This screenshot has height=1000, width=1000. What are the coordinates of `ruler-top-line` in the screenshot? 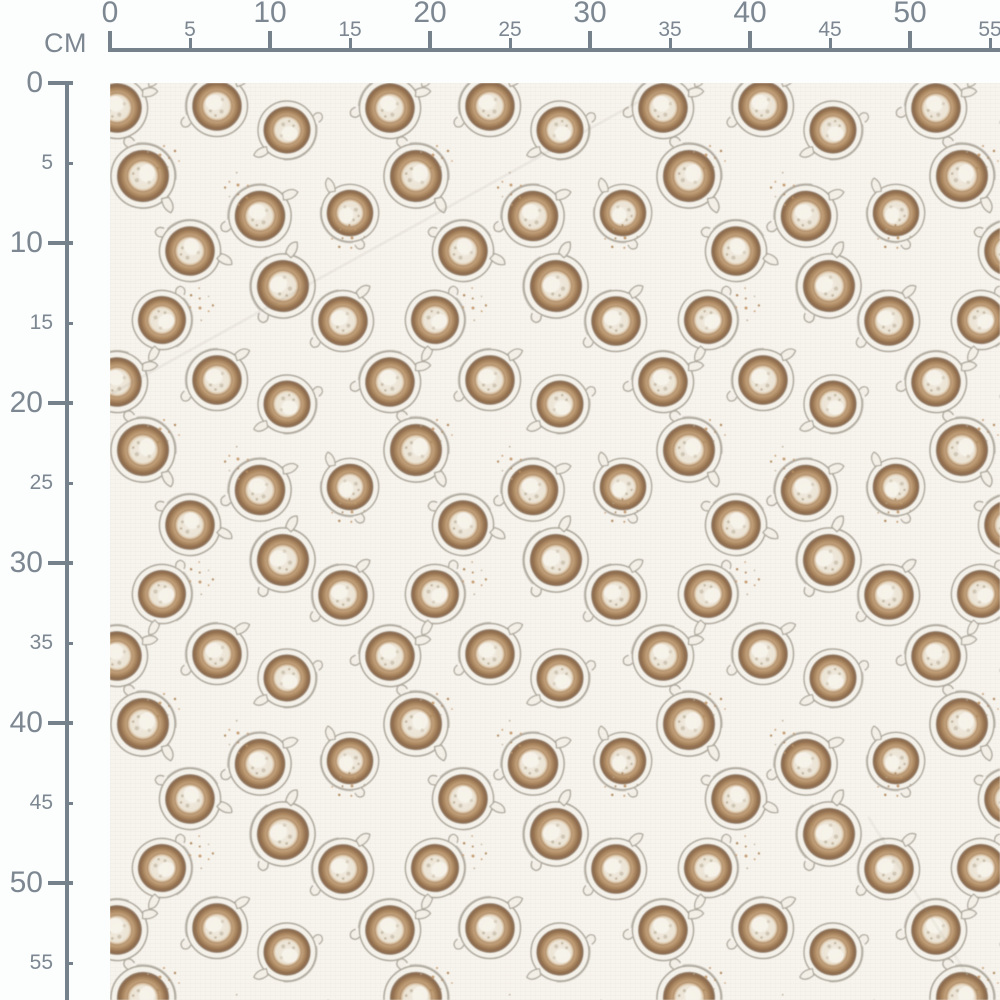 It's located at (554, 50).